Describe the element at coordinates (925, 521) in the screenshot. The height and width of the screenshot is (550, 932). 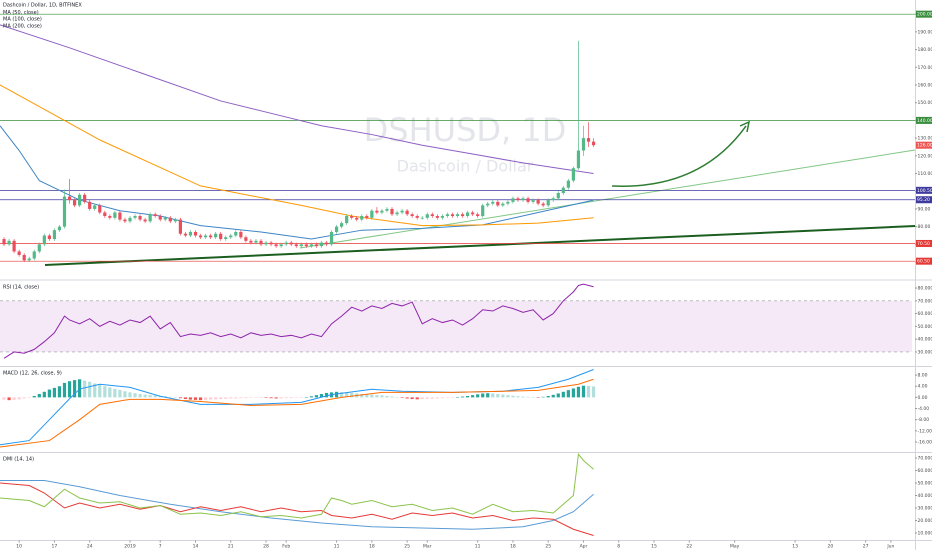
I see `y-tick-label: 20.0000` at that location.